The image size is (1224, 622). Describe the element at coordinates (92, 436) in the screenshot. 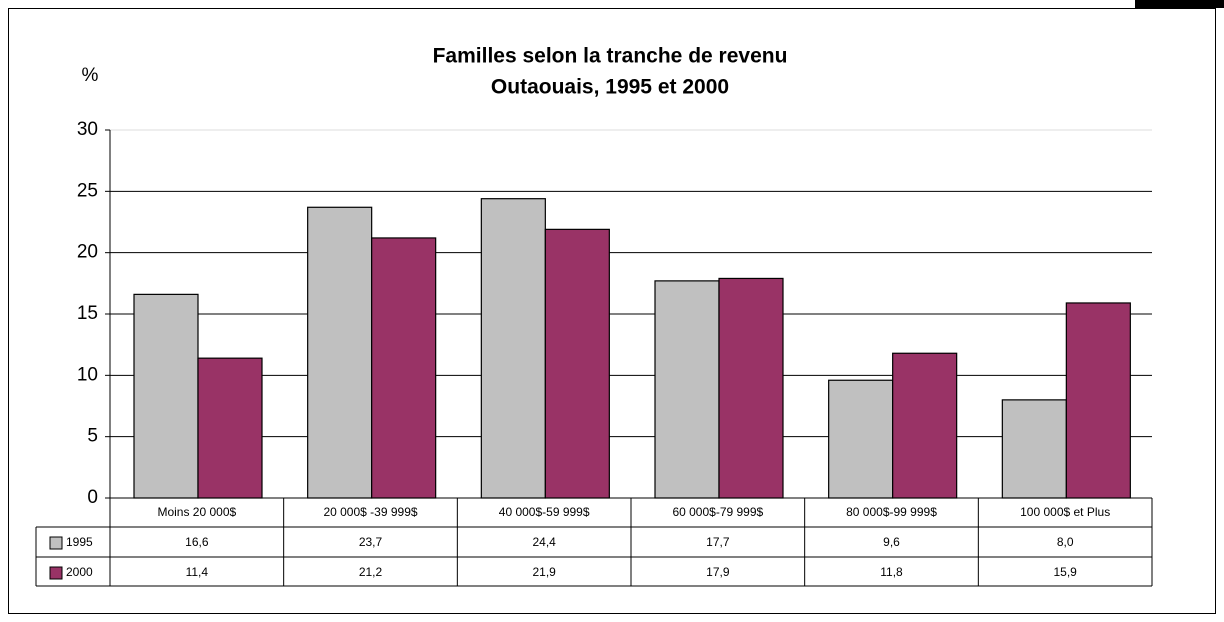

I see `y-tick-label: 5` at that location.